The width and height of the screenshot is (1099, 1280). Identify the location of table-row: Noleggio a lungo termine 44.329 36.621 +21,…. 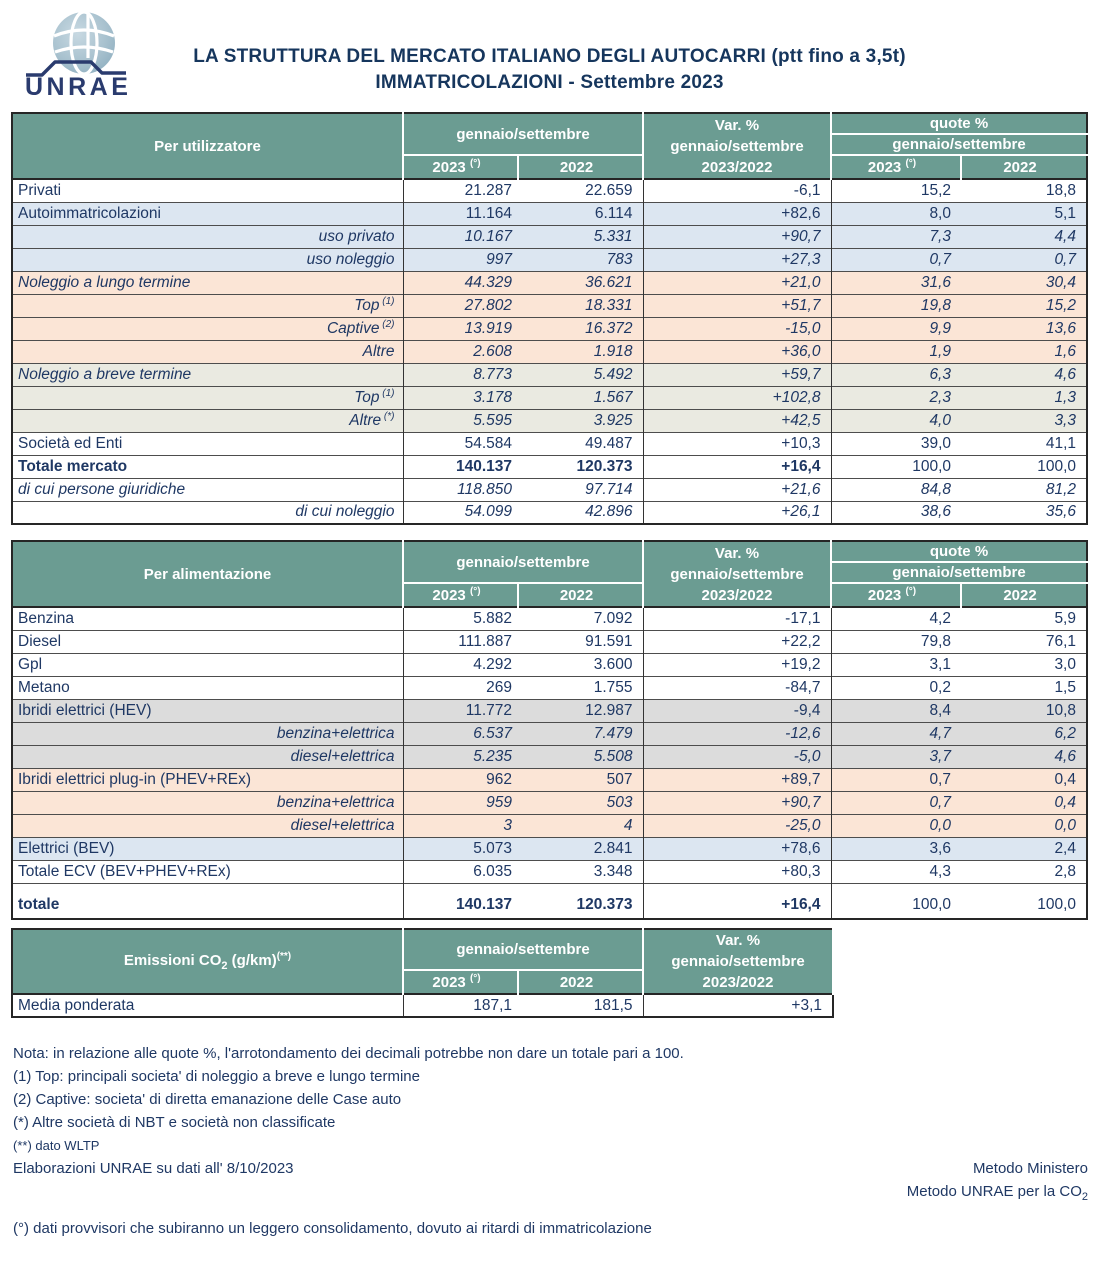
(549, 282).